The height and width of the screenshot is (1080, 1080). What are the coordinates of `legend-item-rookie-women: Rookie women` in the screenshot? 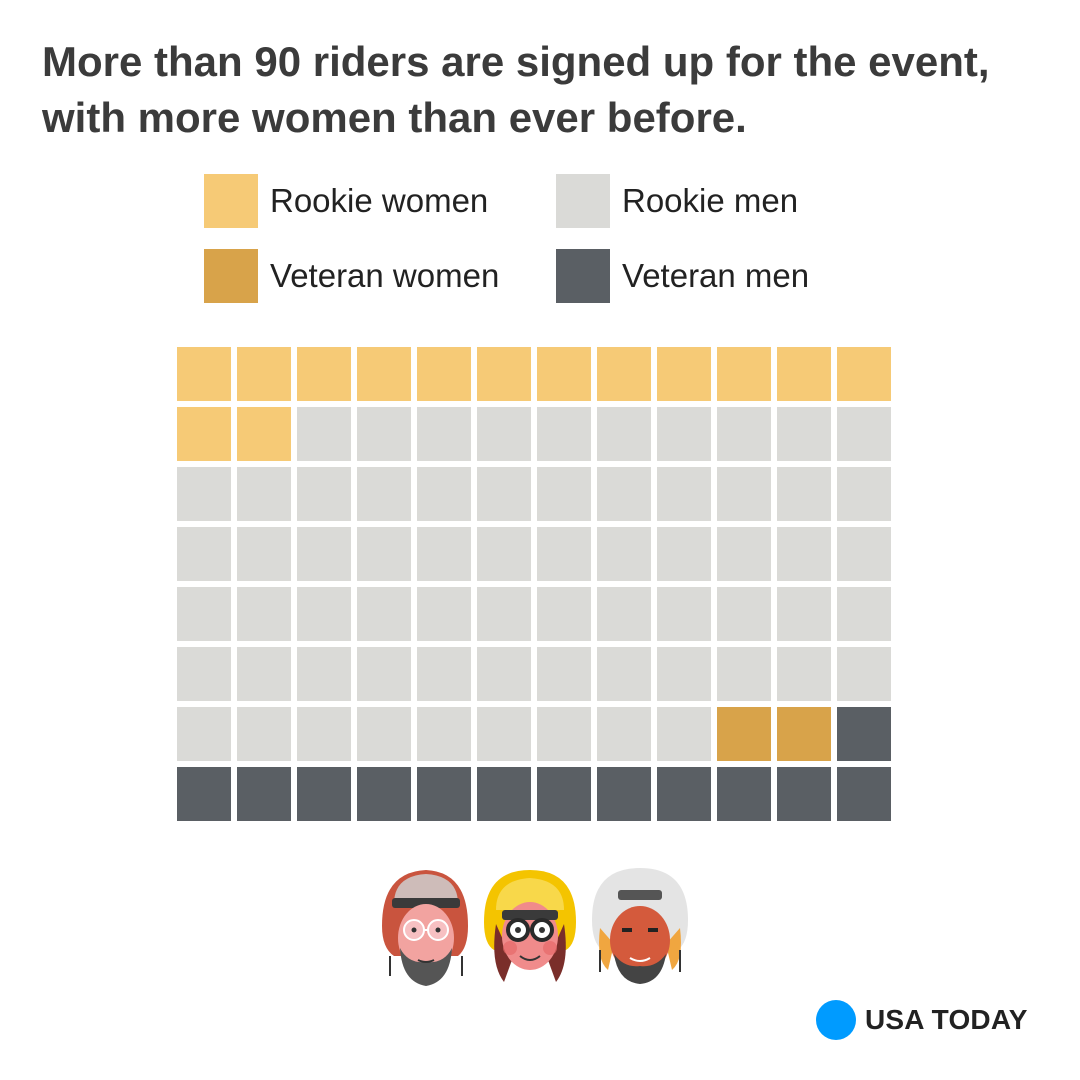 It's located at (346, 201).